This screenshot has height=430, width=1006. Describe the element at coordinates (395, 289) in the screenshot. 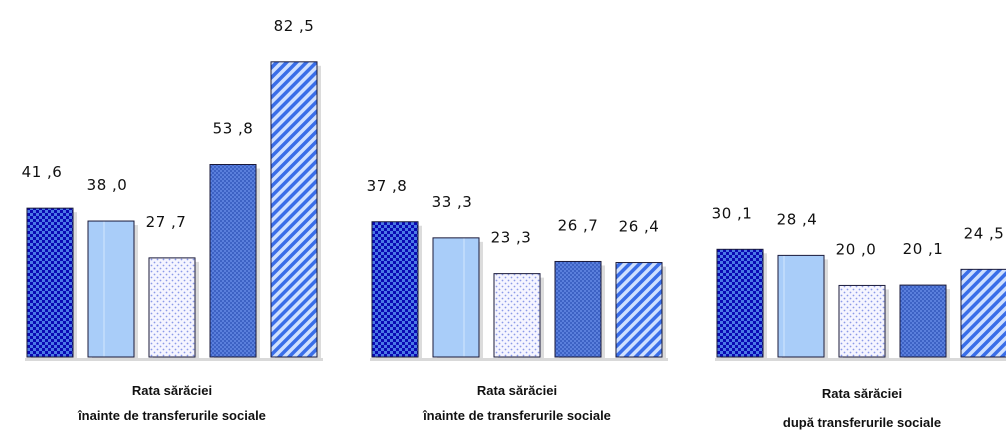

I see `bar-g2-s1` at that location.